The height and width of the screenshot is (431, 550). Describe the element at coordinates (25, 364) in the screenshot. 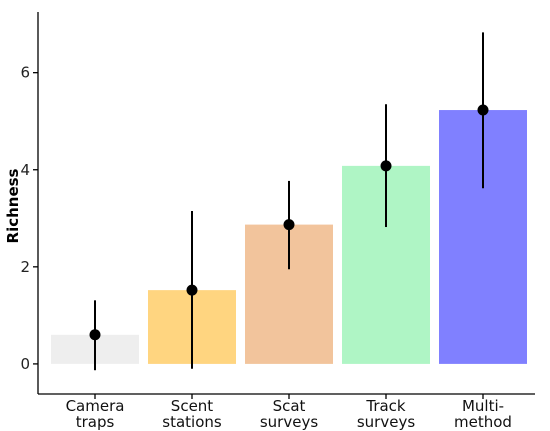

I see `y-tick-label-0: 0` at that location.